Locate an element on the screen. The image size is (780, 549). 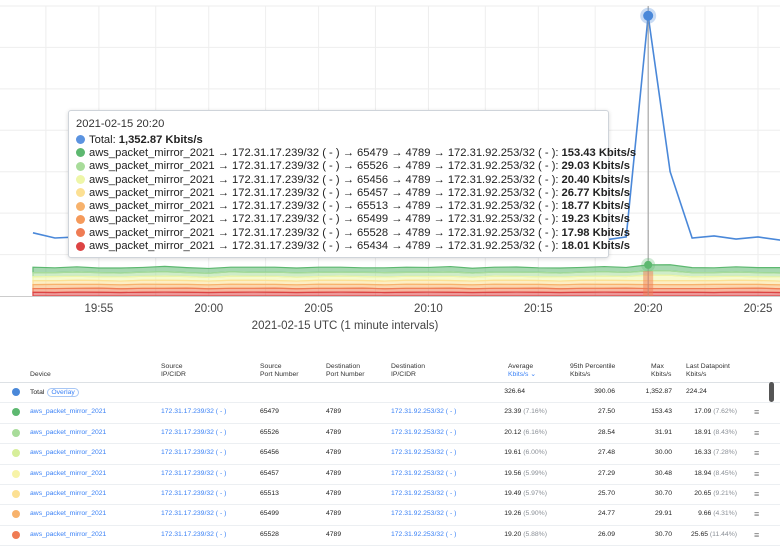
x-tick-label: 20:25 is located at coordinates (758, 309).